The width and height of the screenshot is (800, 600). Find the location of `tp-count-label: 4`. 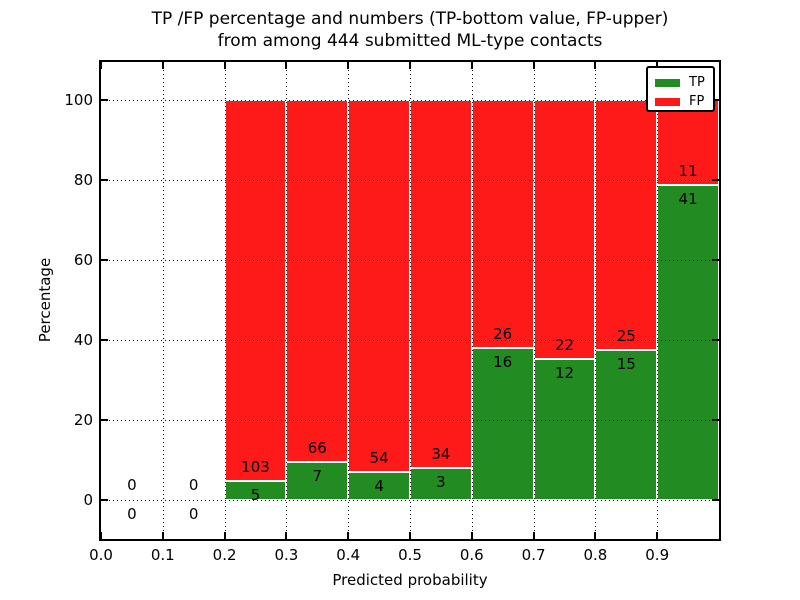

tp-count-label: 4 is located at coordinates (379, 486).